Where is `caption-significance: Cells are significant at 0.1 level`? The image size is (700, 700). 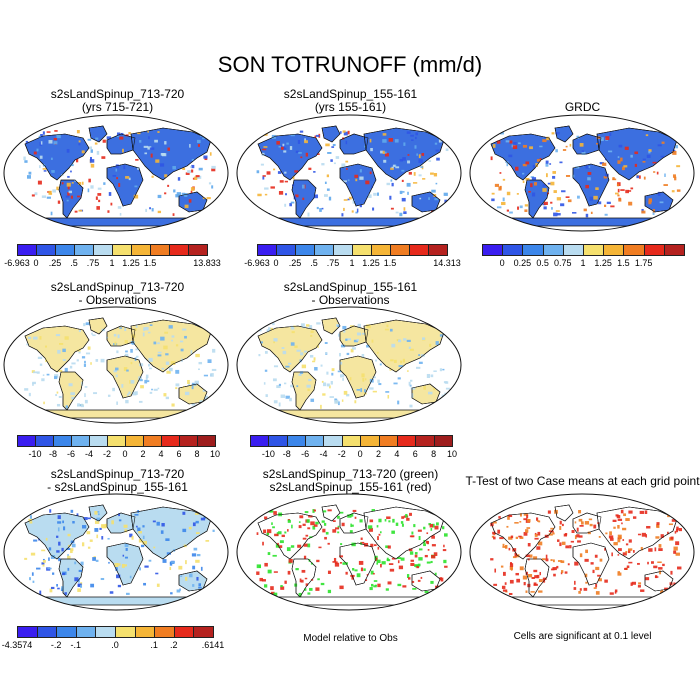
caption-significance: Cells are significant at 0.1 level is located at coordinates (582, 636).